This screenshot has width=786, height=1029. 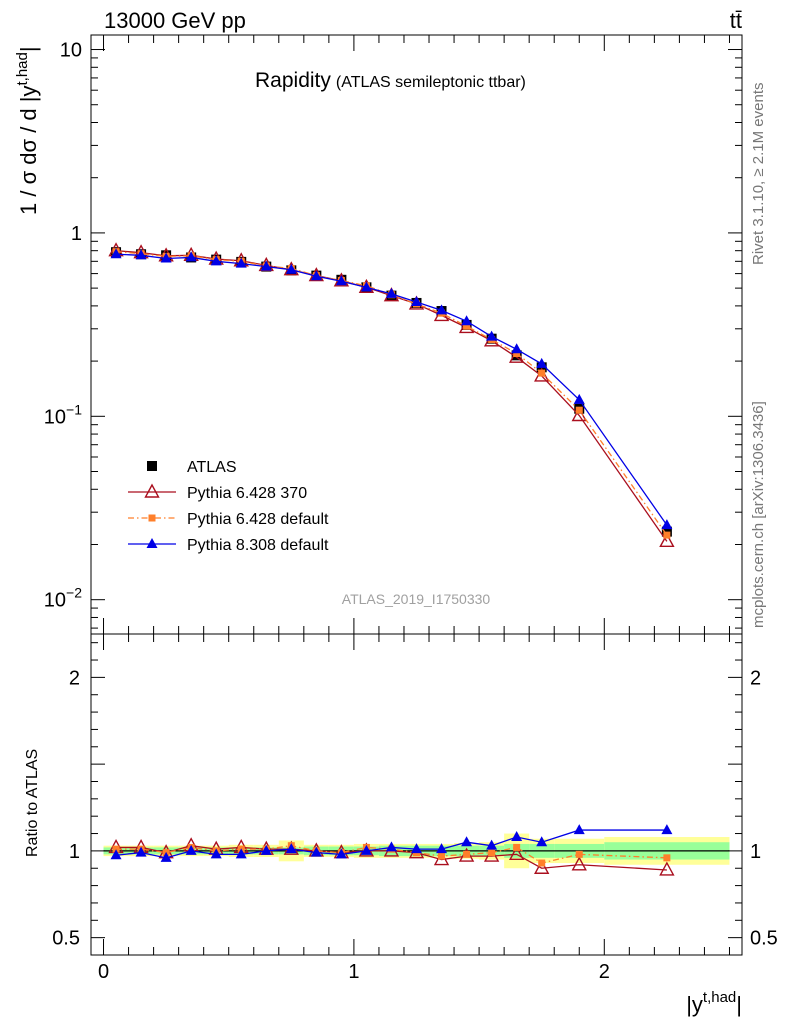 I want to click on header-collision-label: 13000 GeV pp, so click(x=175, y=20).